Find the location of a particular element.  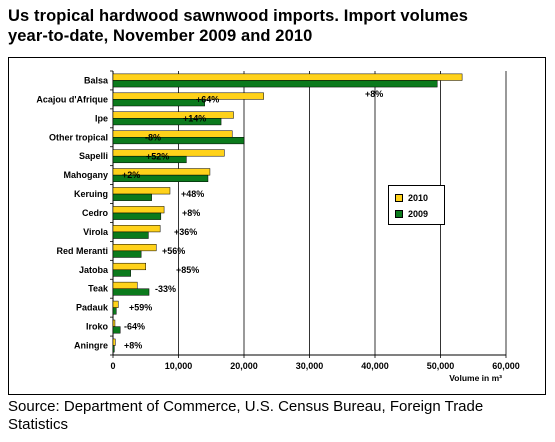

change-annotation: -33% is located at coordinates (165, 289).